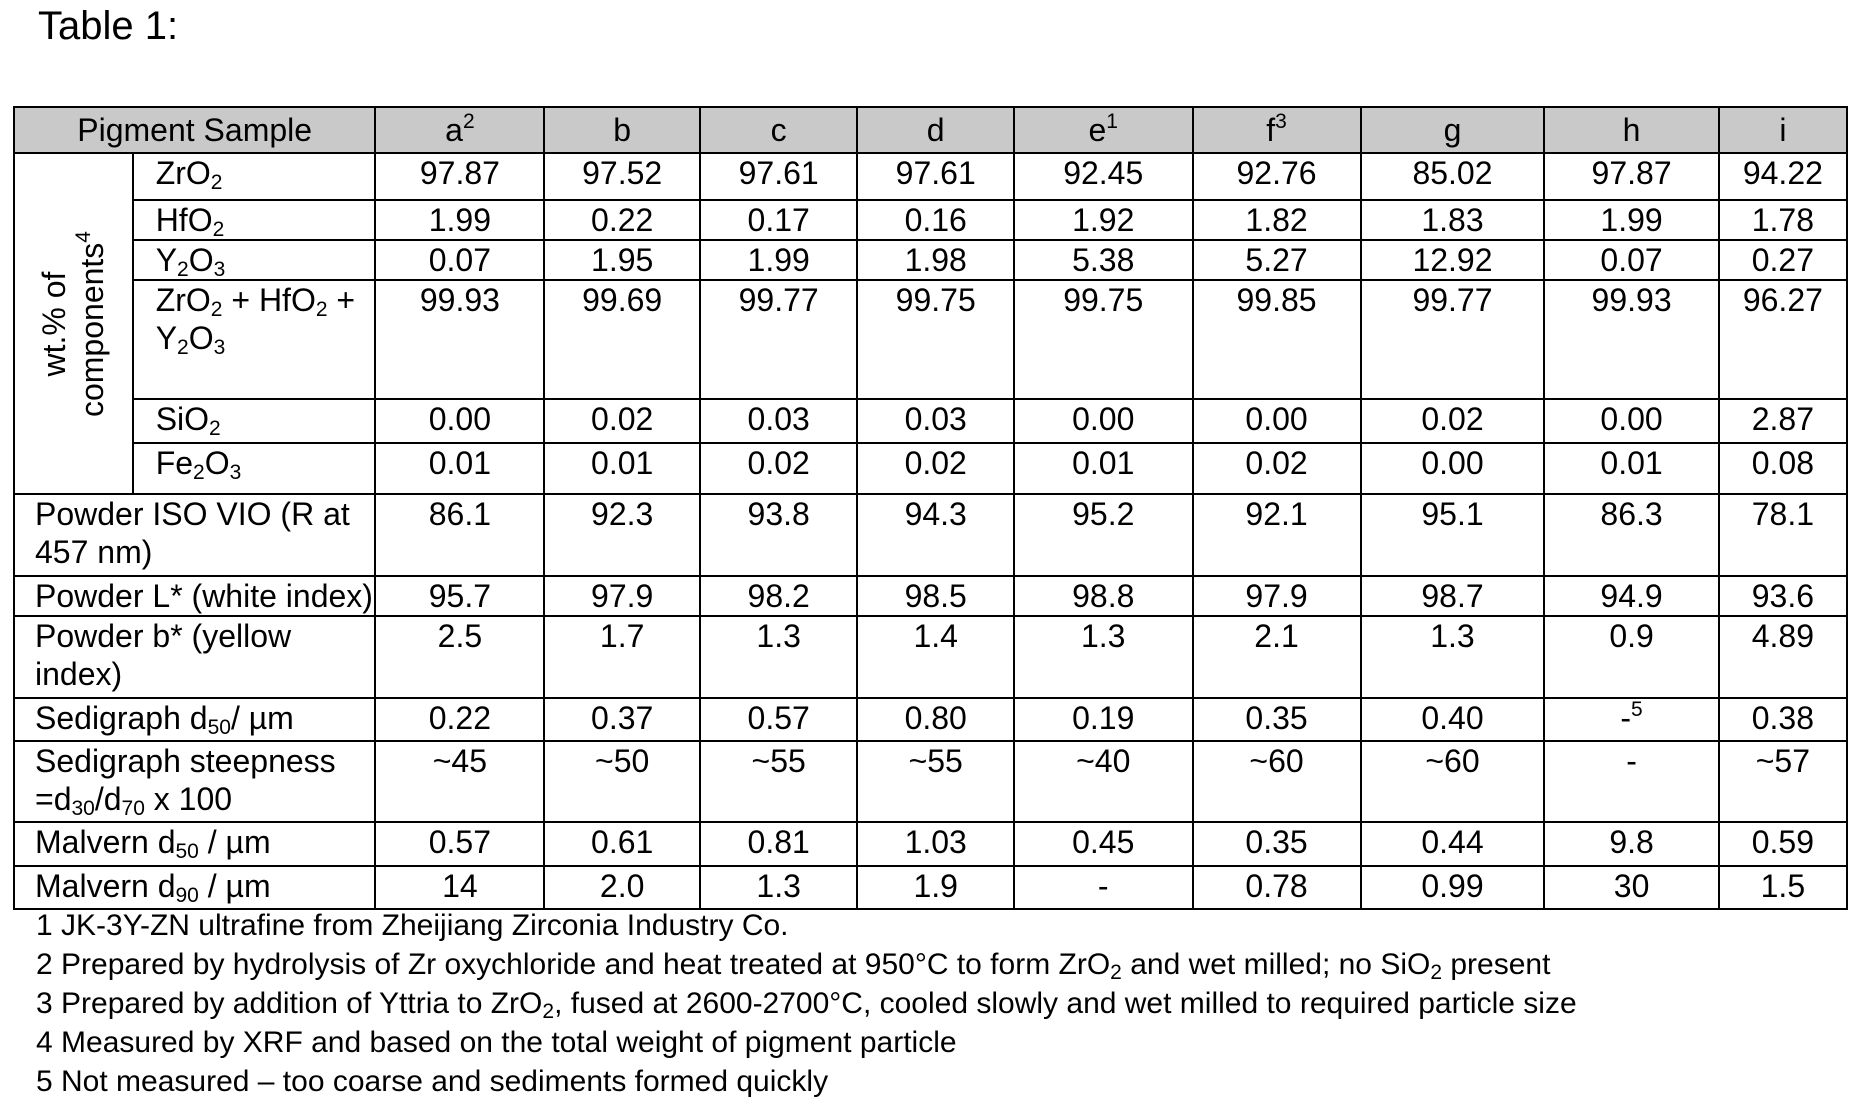 The width and height of the screenshot is (1854, 1110). Describe the element at coordinates (621, 535) in the screenshot. I see `cell: 92.3` at that location.